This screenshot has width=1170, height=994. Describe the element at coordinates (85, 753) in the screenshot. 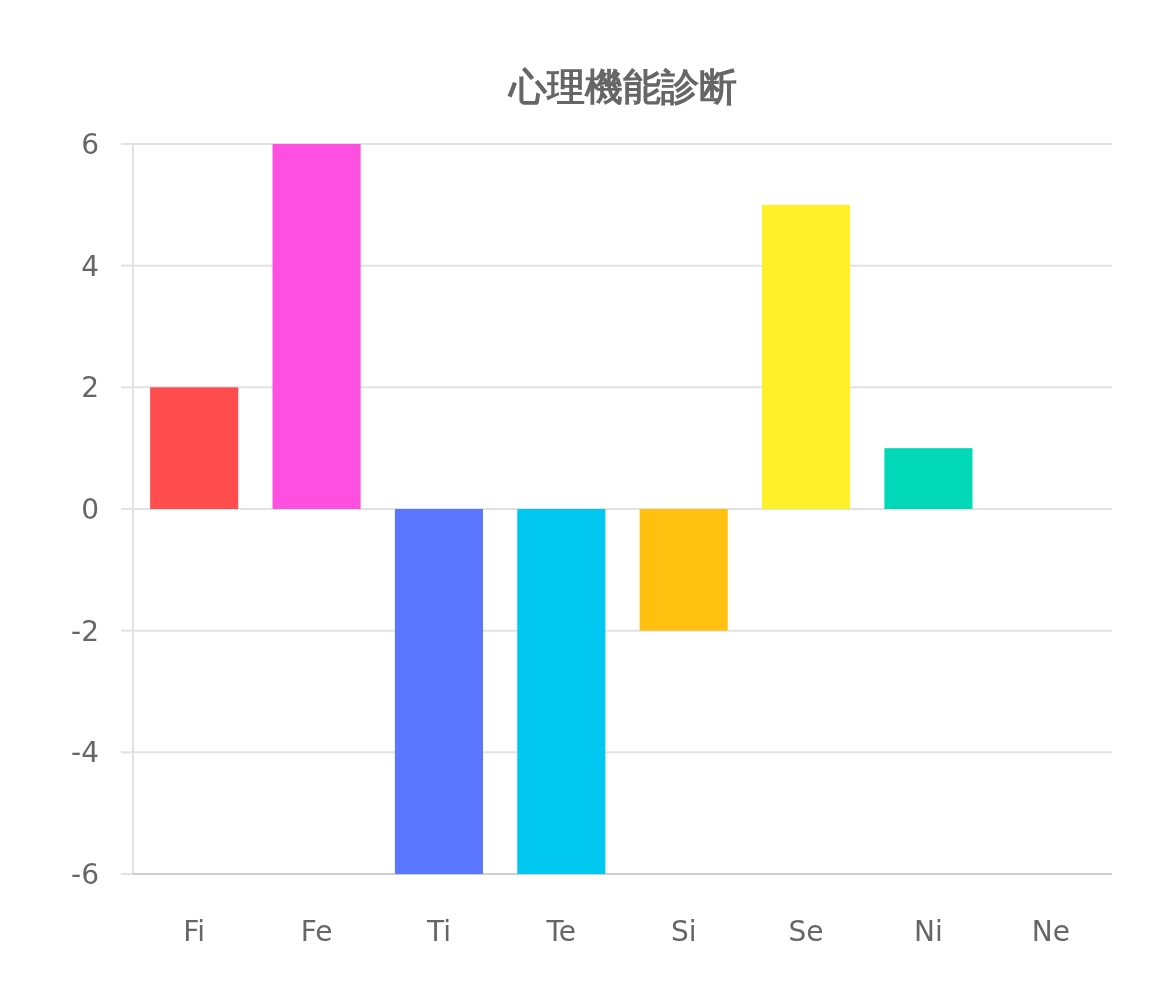

I see `y-tick-label: -4` at that location.